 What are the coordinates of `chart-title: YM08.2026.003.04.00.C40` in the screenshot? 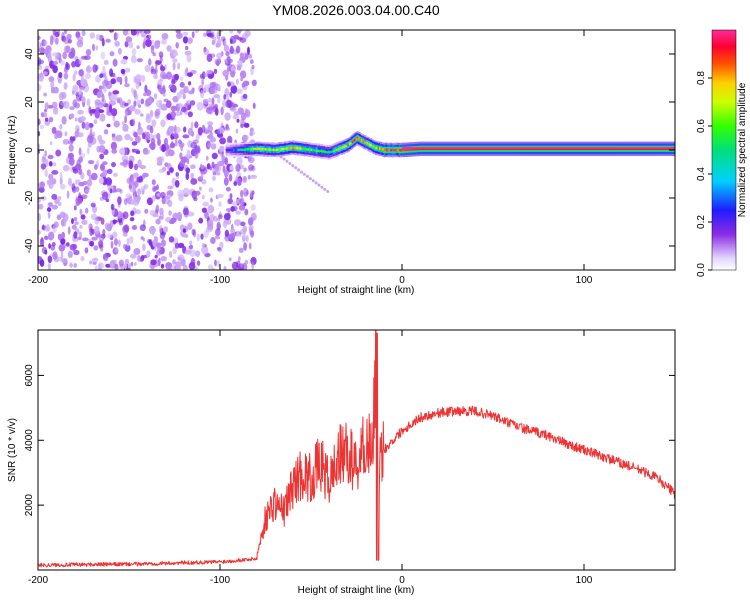 It's located at (356, 10).